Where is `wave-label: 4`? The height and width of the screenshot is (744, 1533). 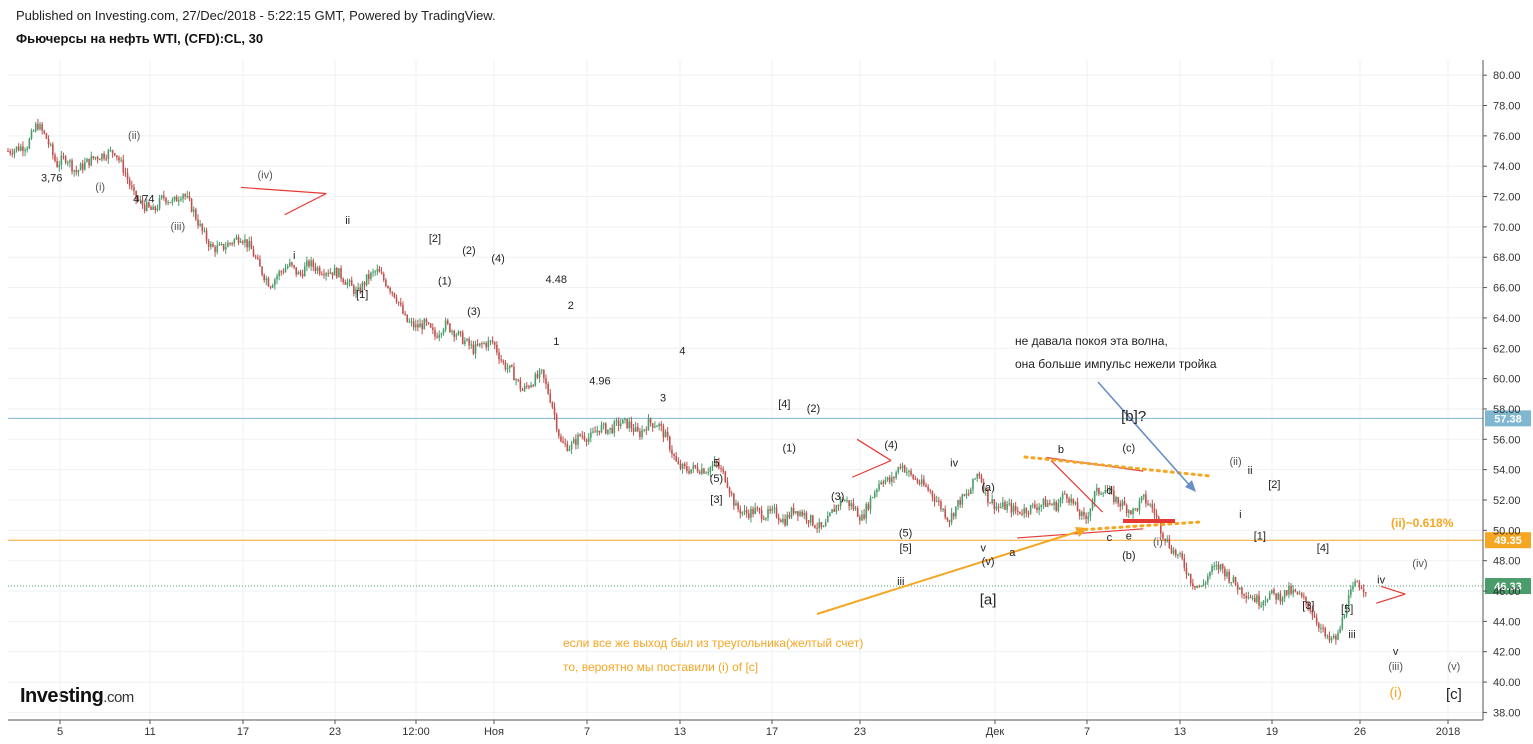
wave-label: 4 is located at coordinates (682, 351).